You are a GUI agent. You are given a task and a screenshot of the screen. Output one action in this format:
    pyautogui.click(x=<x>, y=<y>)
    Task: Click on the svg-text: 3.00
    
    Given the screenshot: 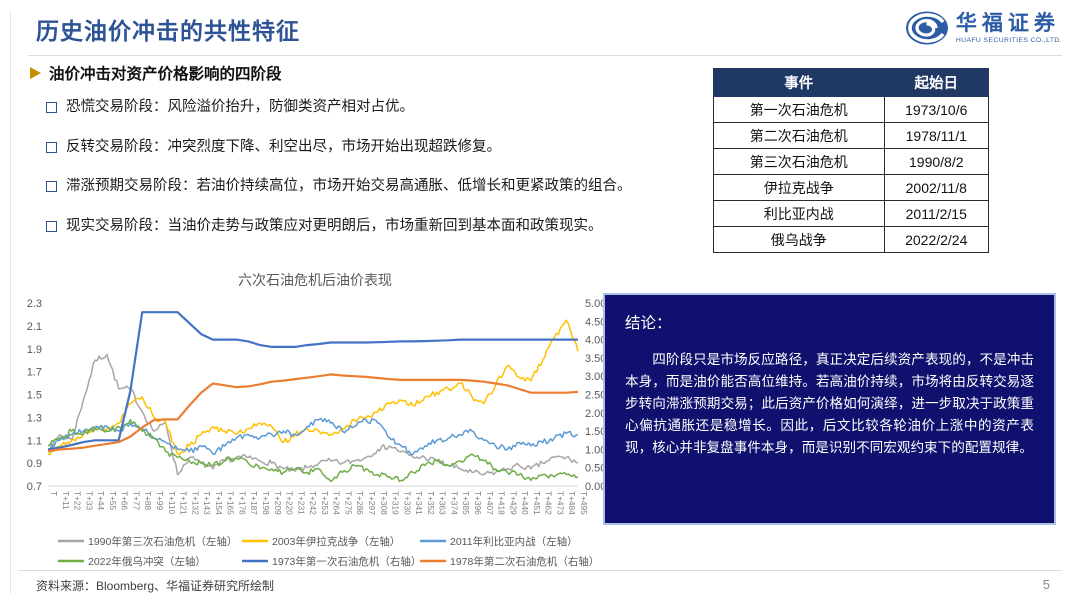 What is the action you would take?
    pyautogui.click(x=595, y=377)
    